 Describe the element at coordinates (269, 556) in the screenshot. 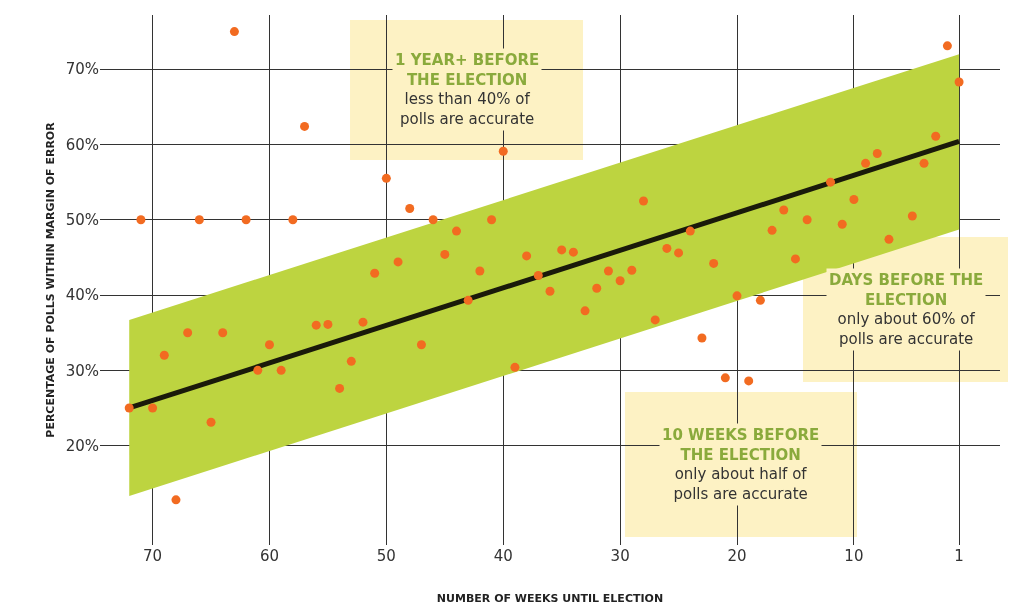

I see `x-tick-label: 60` at that location.